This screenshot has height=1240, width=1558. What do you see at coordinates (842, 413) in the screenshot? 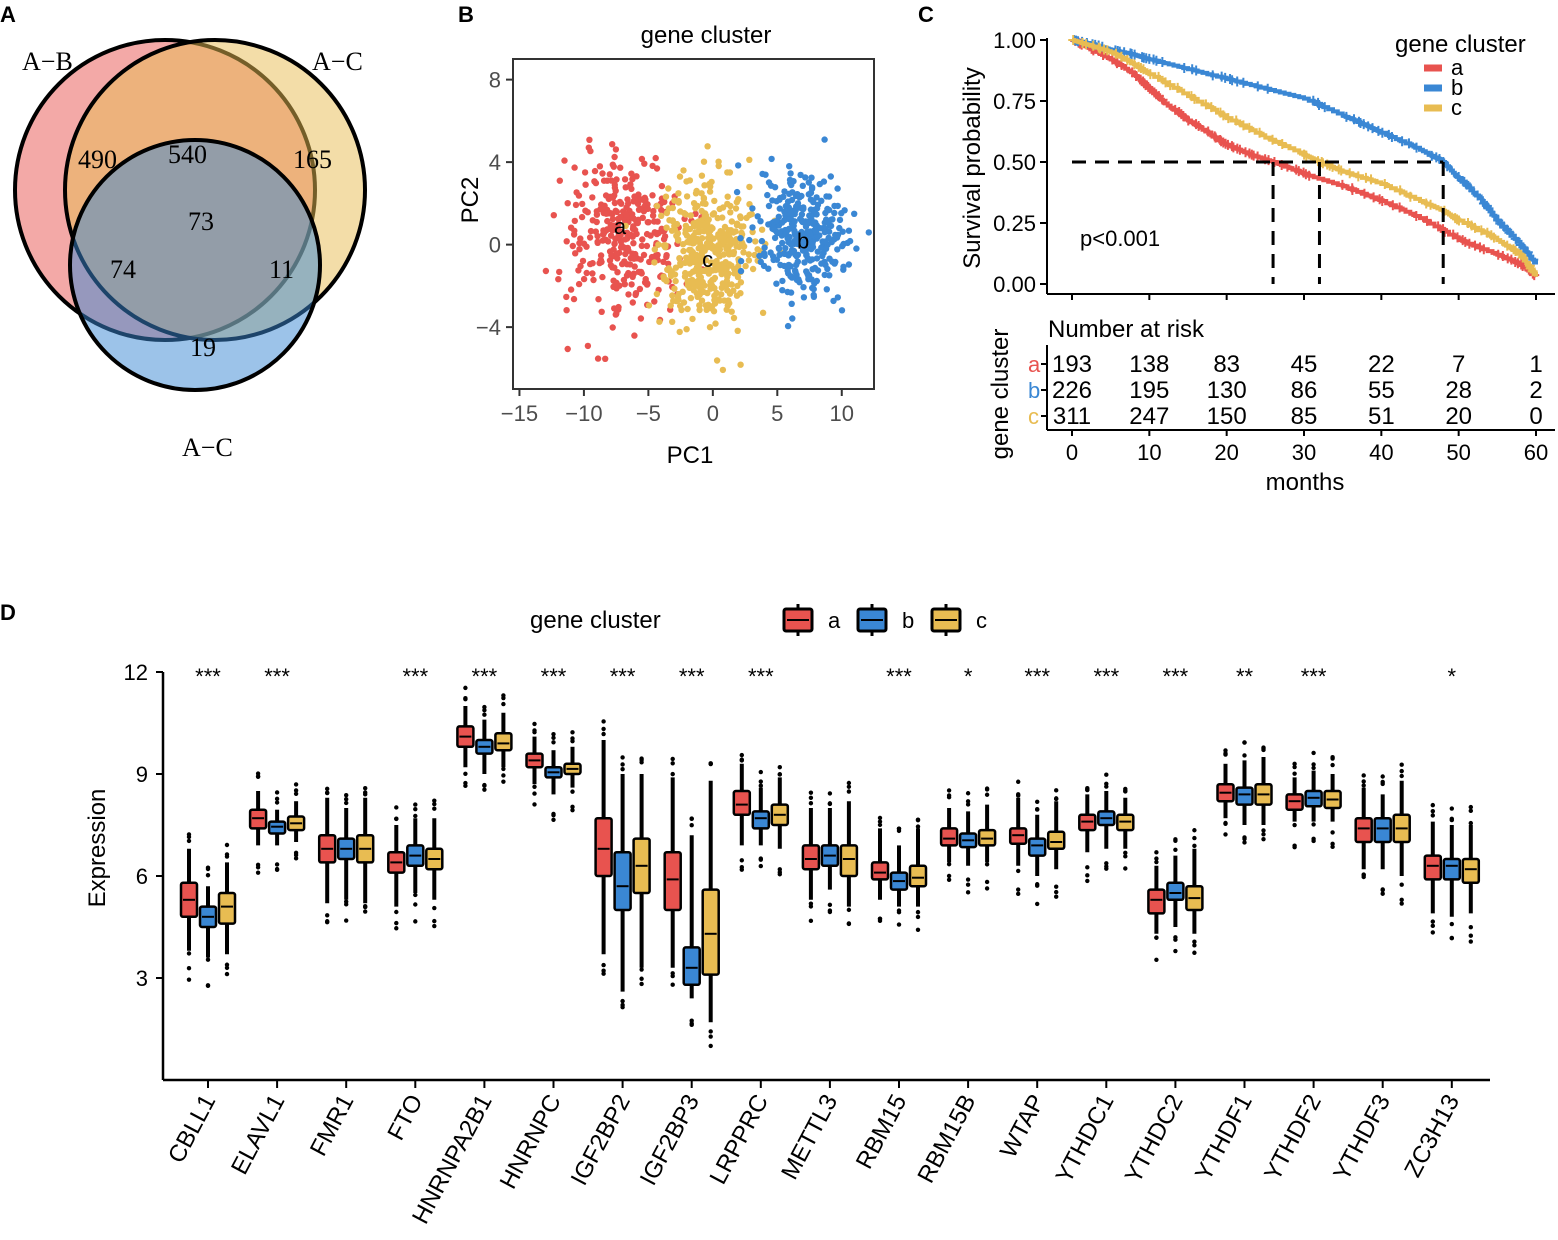
I see `pca-x-tick-label: 10` at bounding box center [842, 413].